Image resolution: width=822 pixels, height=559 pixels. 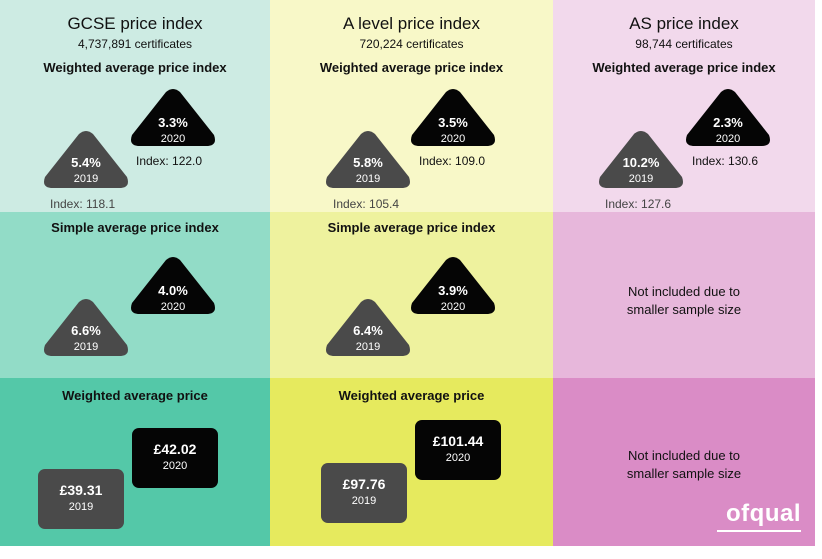 I want to click on value-2019: 10.2%, so click(x=641, y=162).